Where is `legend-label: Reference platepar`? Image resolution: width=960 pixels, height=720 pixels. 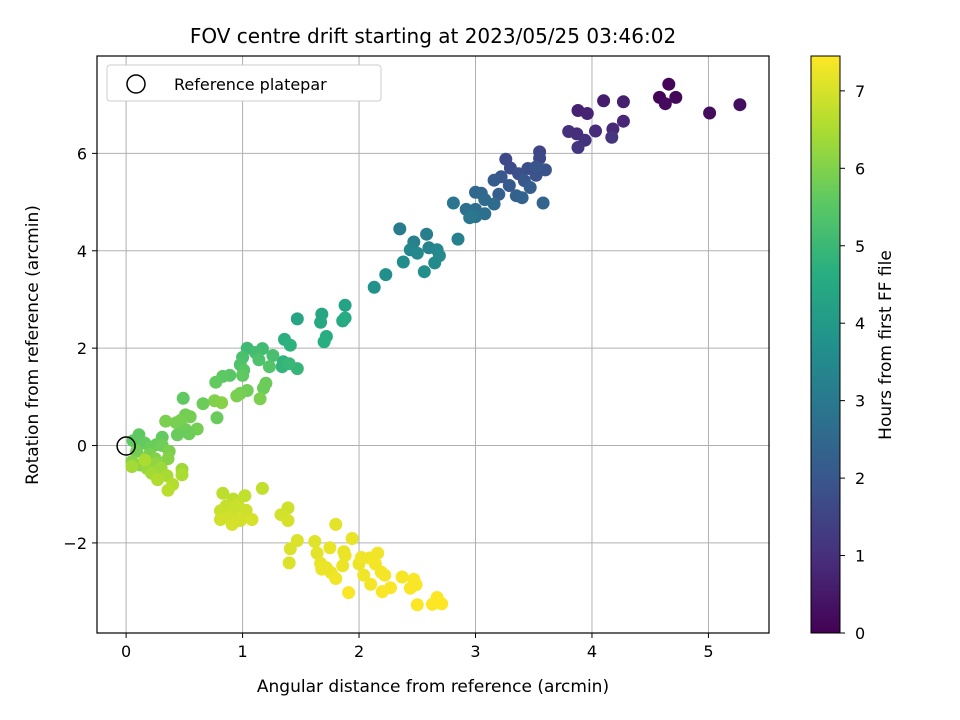
legend-label: Reference platepar is located at coordinates (250, 84).